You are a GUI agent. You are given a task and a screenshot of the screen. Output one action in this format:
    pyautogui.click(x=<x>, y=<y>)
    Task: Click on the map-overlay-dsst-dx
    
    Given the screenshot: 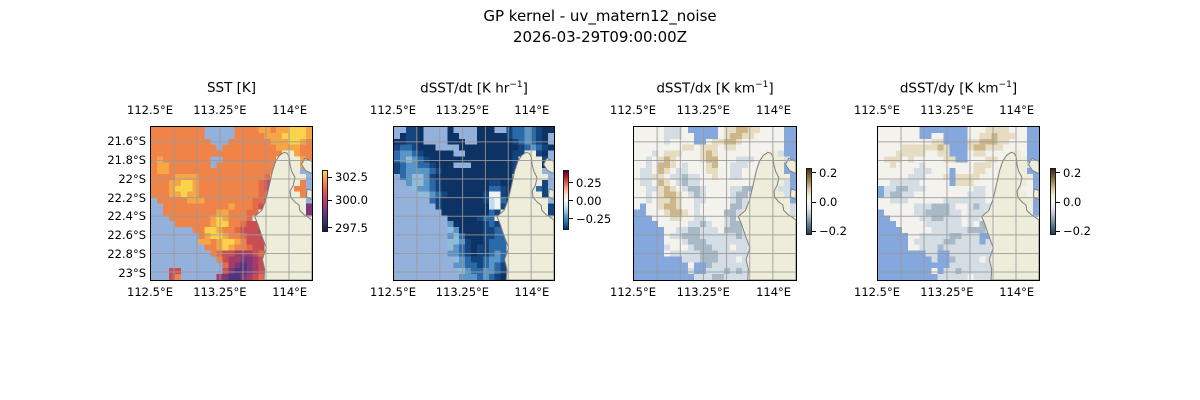 What is the action you would take?
    pyautogui.click(x=715, y=203)
    